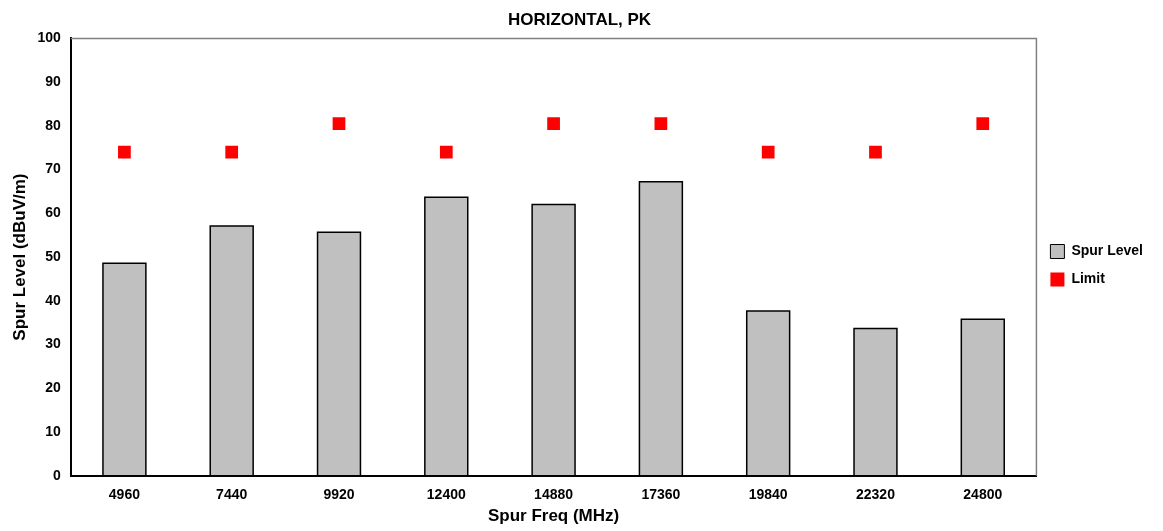 The image size is (1163, 531). What do you see at coordinates (53, 212) in the screenshot?
I see `y-tick-label: 60` at bounding box center [53, 212].